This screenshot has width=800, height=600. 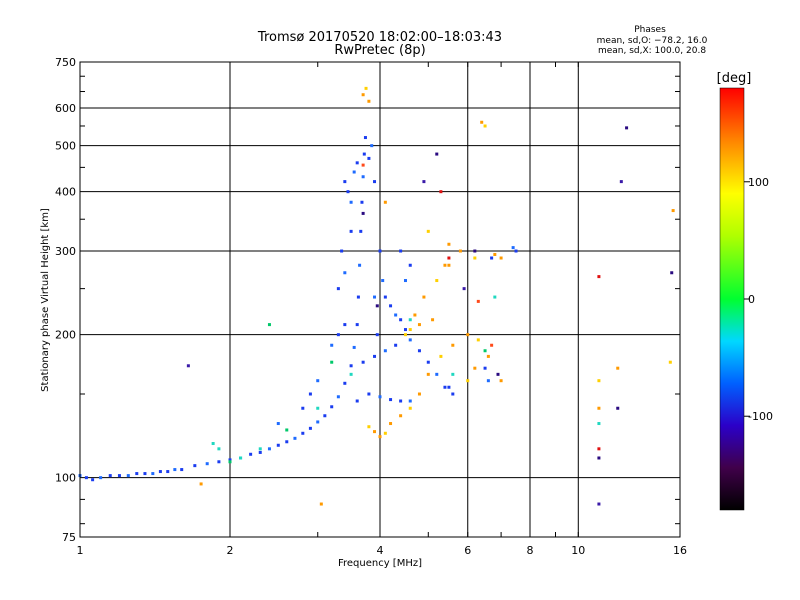 What do you see at coordinates (379, 37) in the screenshot?
I see `chart-title: Tromsø 20170520 18:02:00–18:03:43` at bounding box center [379, 37].